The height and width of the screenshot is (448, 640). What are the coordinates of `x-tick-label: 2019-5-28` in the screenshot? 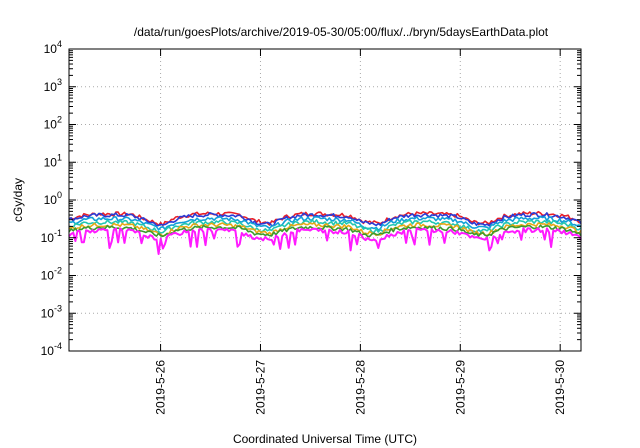 It's located at (360, 387).